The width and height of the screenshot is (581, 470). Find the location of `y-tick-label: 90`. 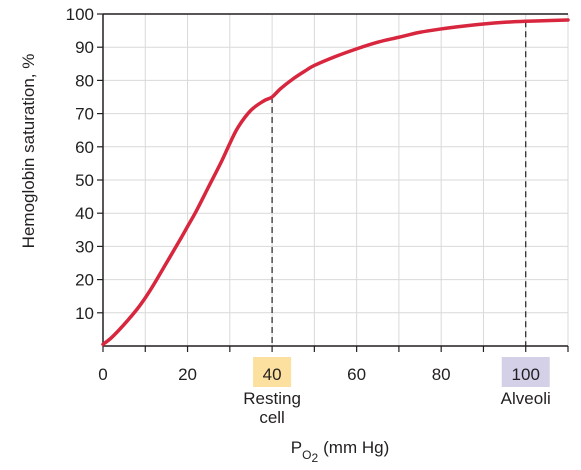

y-tick-label: 90 is located at coordinates (84, 47).